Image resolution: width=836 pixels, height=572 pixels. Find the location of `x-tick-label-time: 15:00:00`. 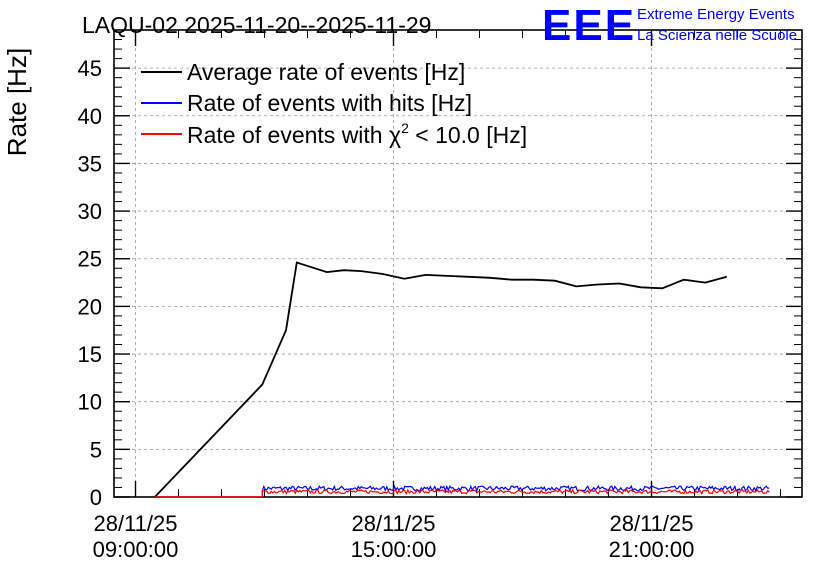

x-tick-label-time: 15:00:00 is located at coordinates (394, 549).